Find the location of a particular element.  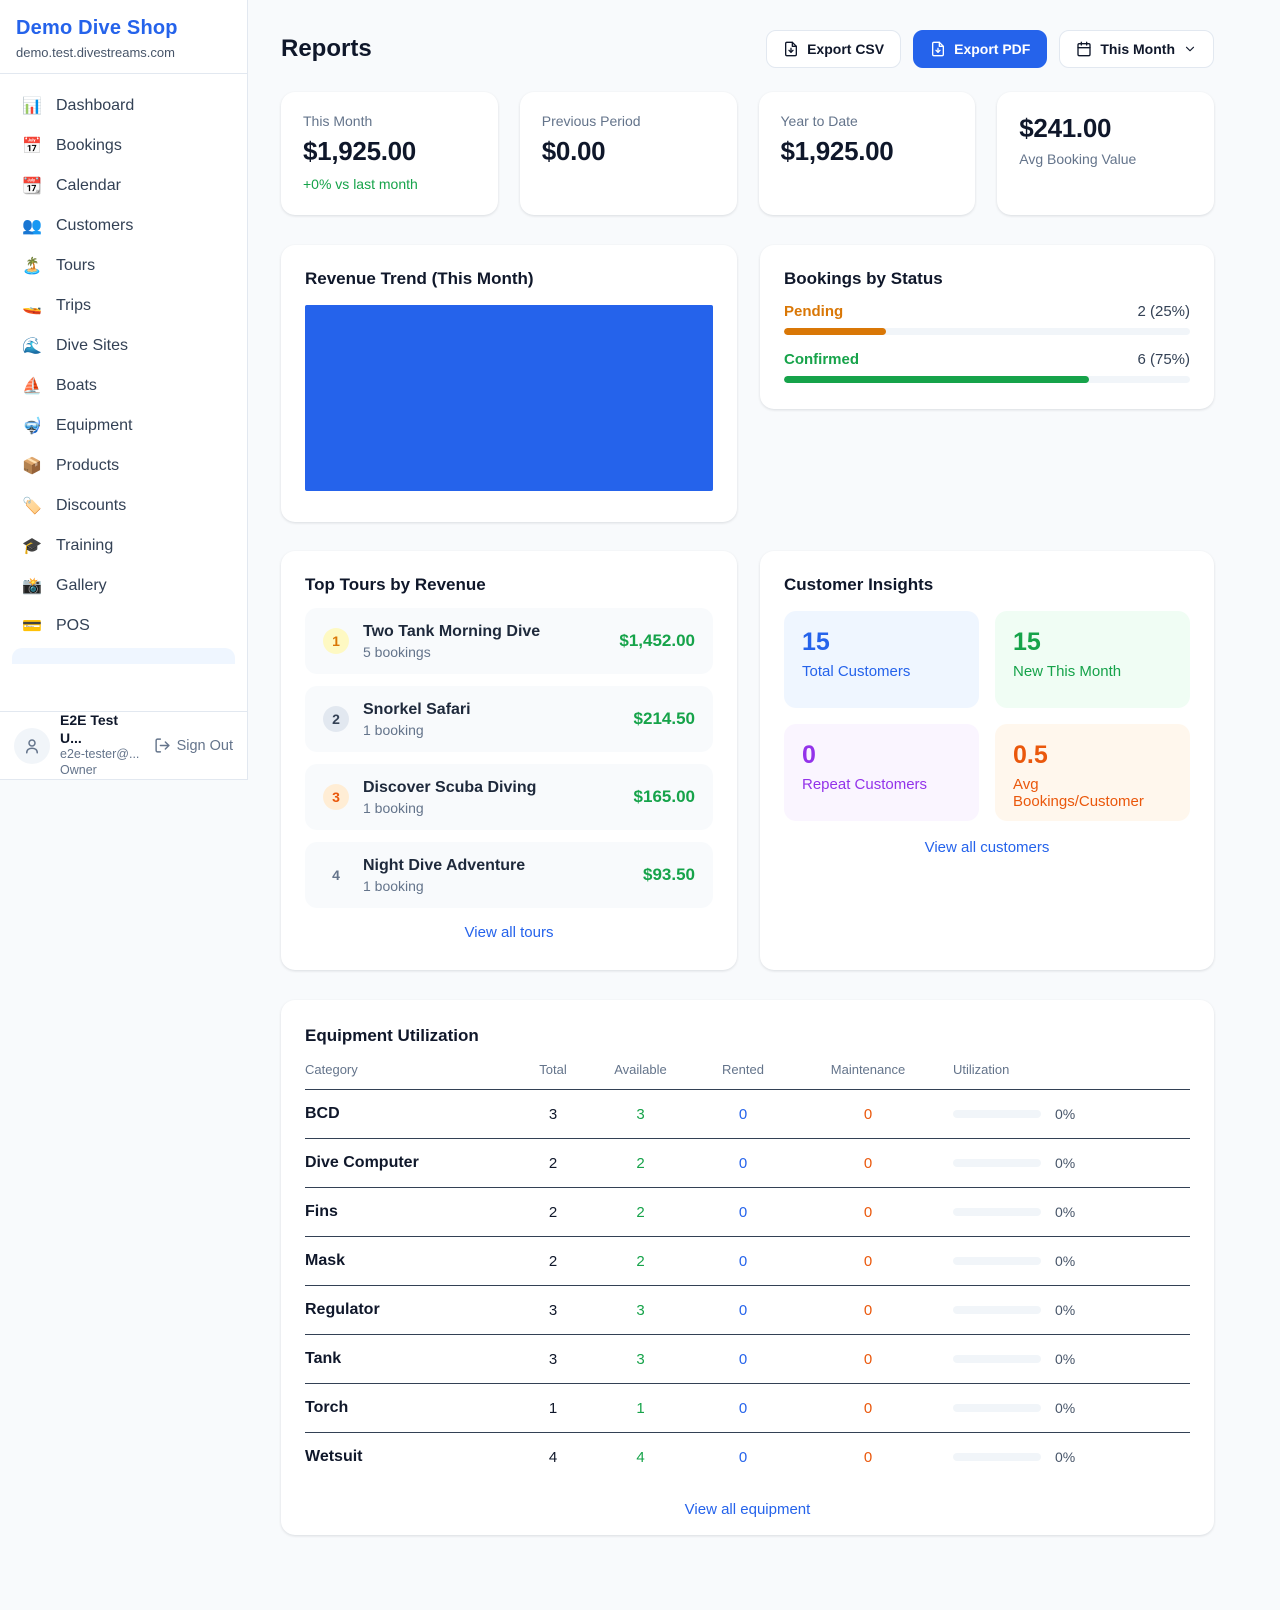

stat-value: $0.00 is located at coordinates (573, 151).